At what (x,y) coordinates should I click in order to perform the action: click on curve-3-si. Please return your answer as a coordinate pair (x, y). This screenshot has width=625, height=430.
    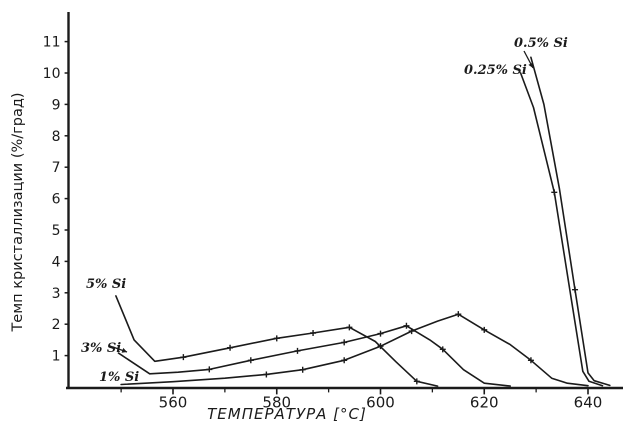
    Looking at the image, I should click on (314, 355).